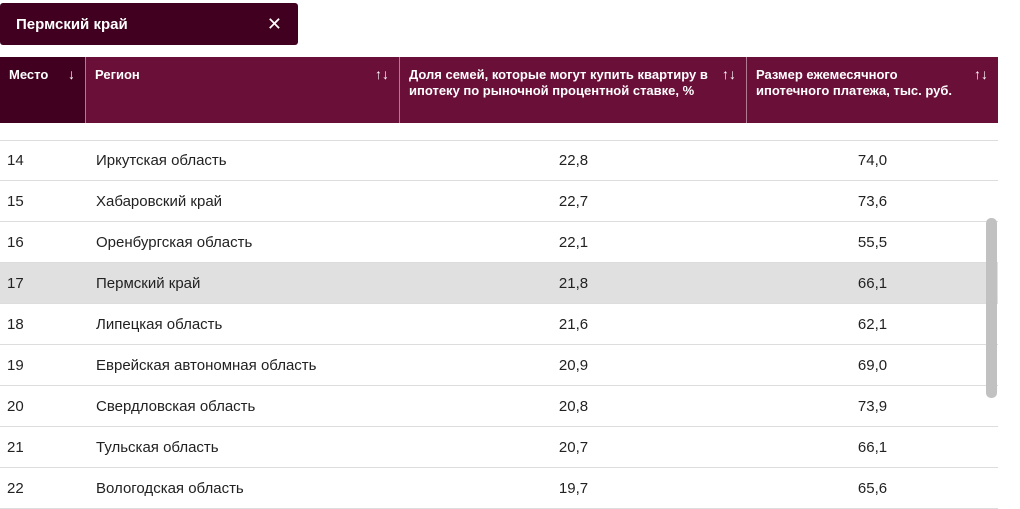 The height and width of the screenshot is (509, 1020). I want to click on cell-payment: 55,5, so click(872, 242).